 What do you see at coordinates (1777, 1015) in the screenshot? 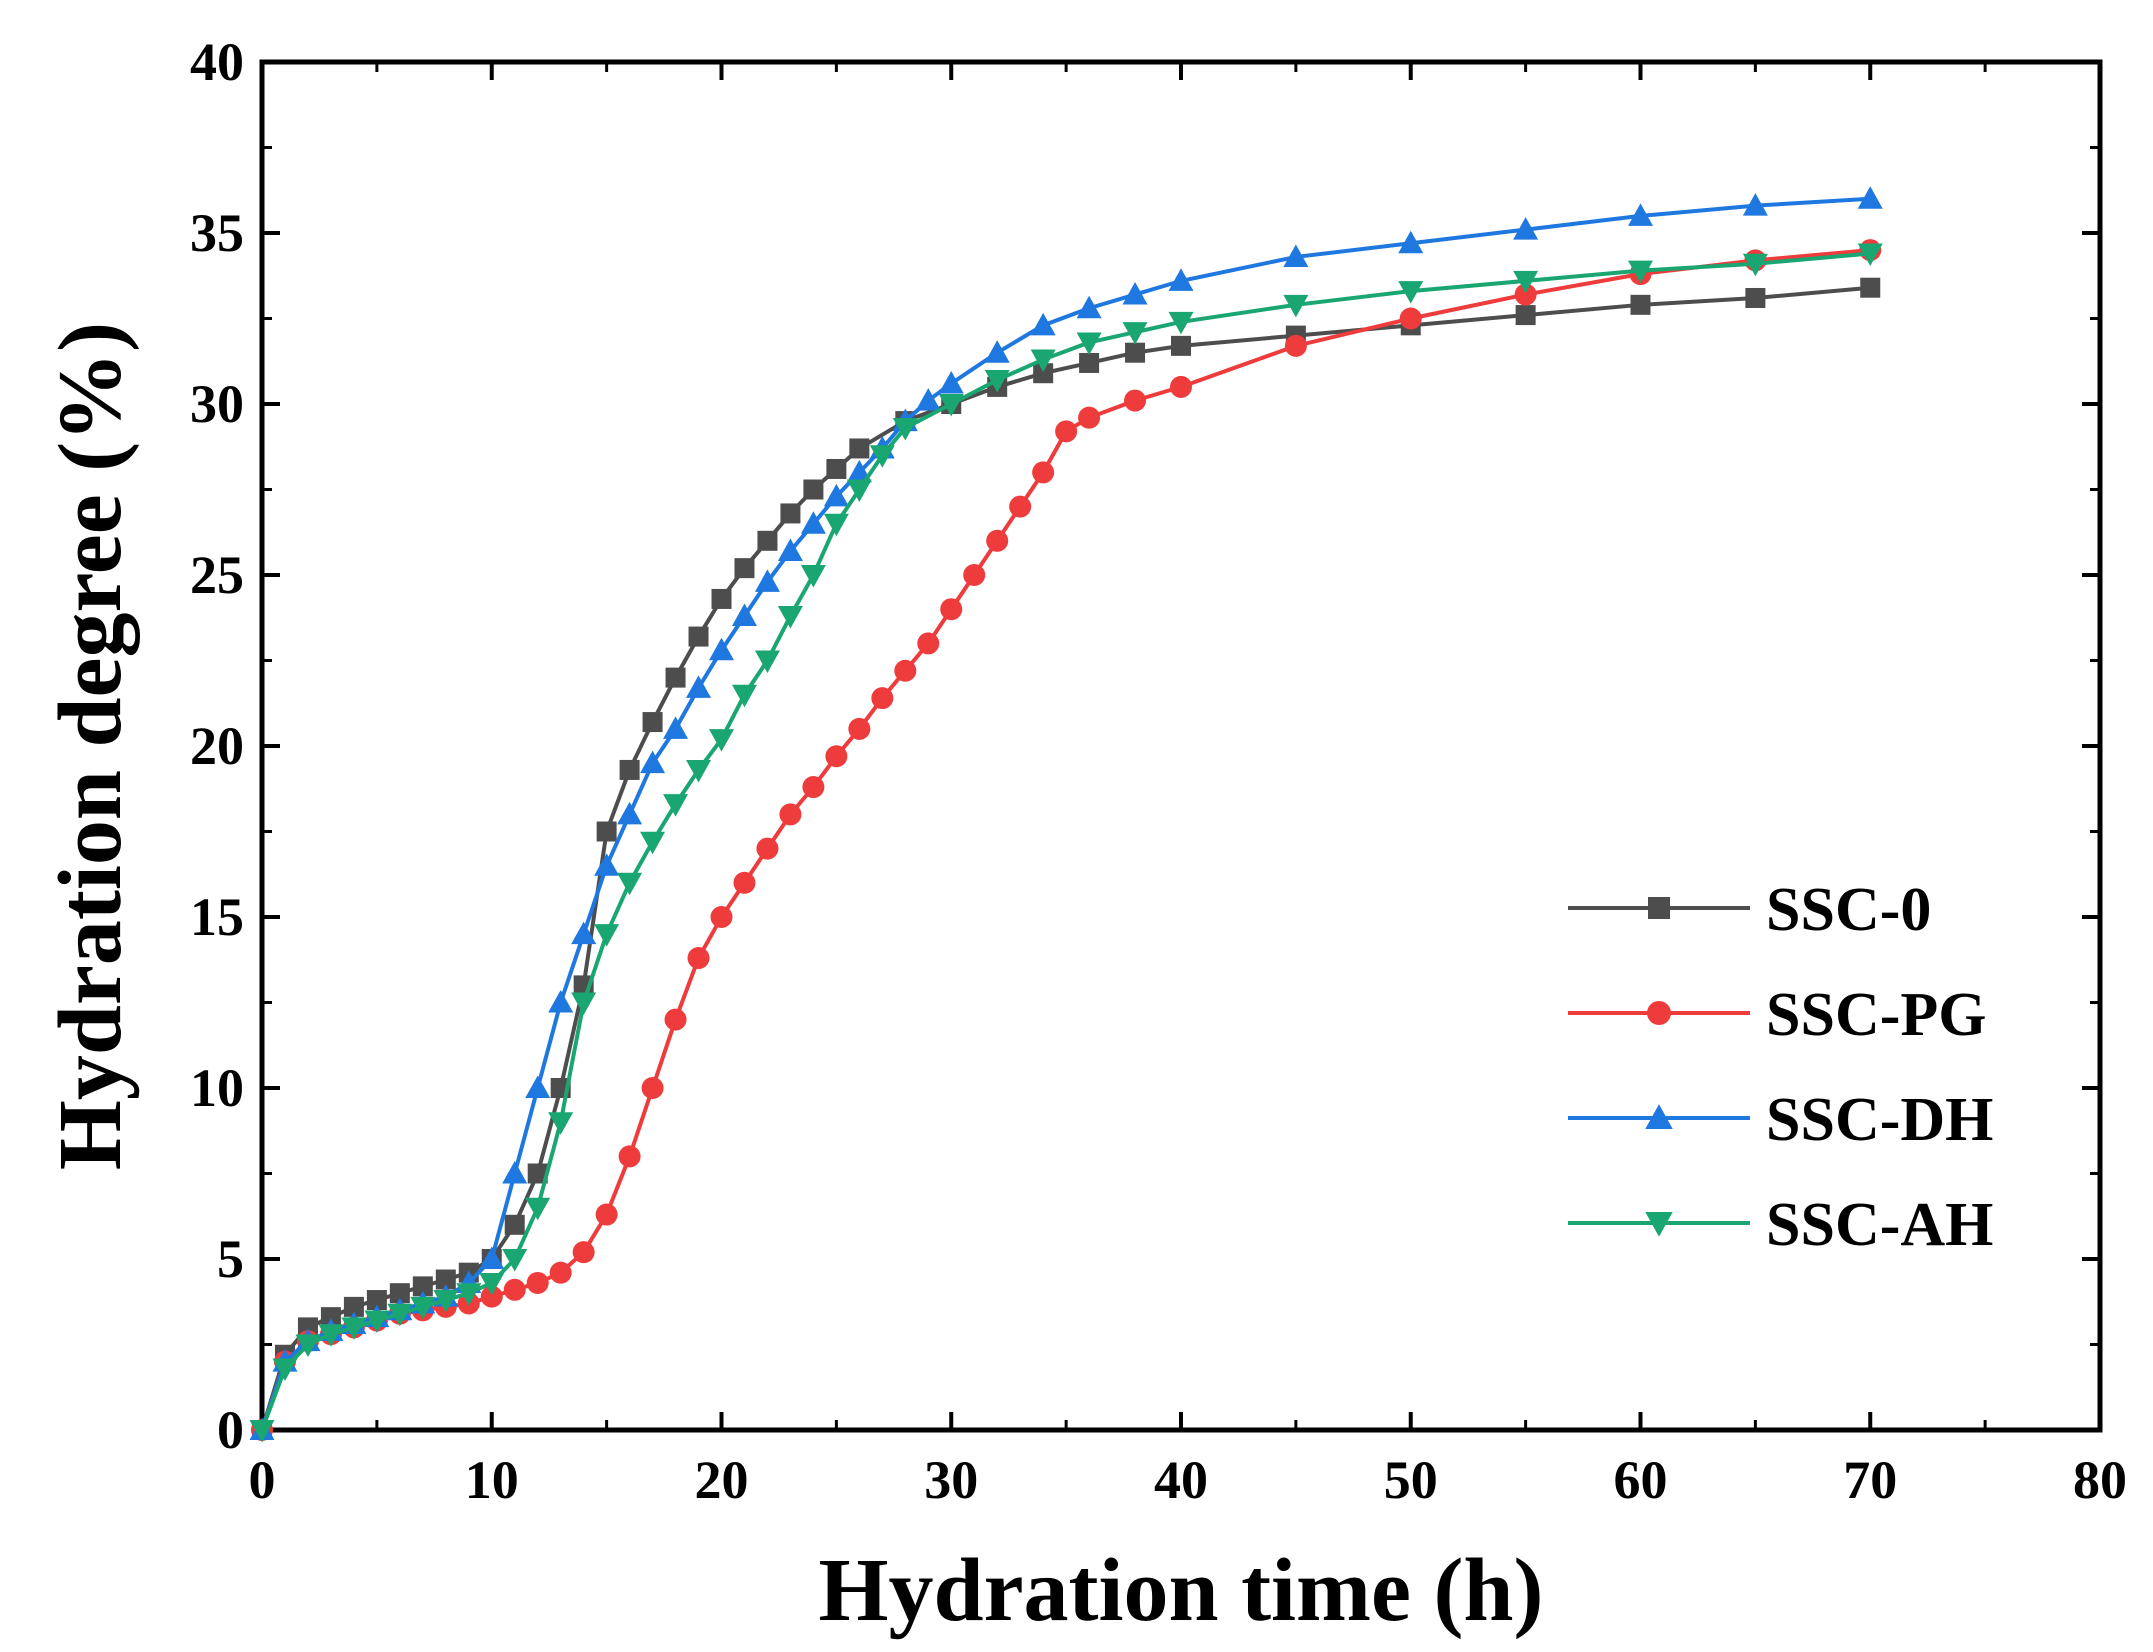
I see `legend-item: SSC-PG` at bounding box center [1777, 1015].